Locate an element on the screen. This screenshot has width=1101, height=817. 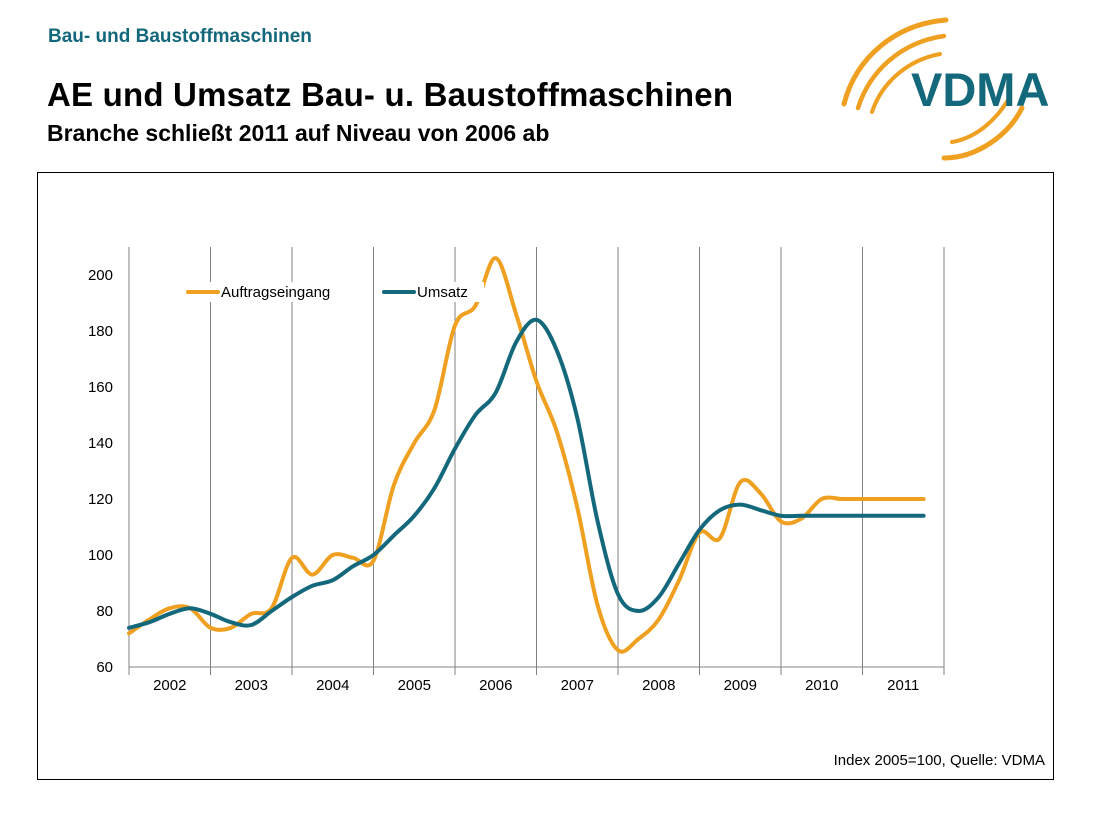
y-tick-label: 160 is located at coordinates (100, 387).